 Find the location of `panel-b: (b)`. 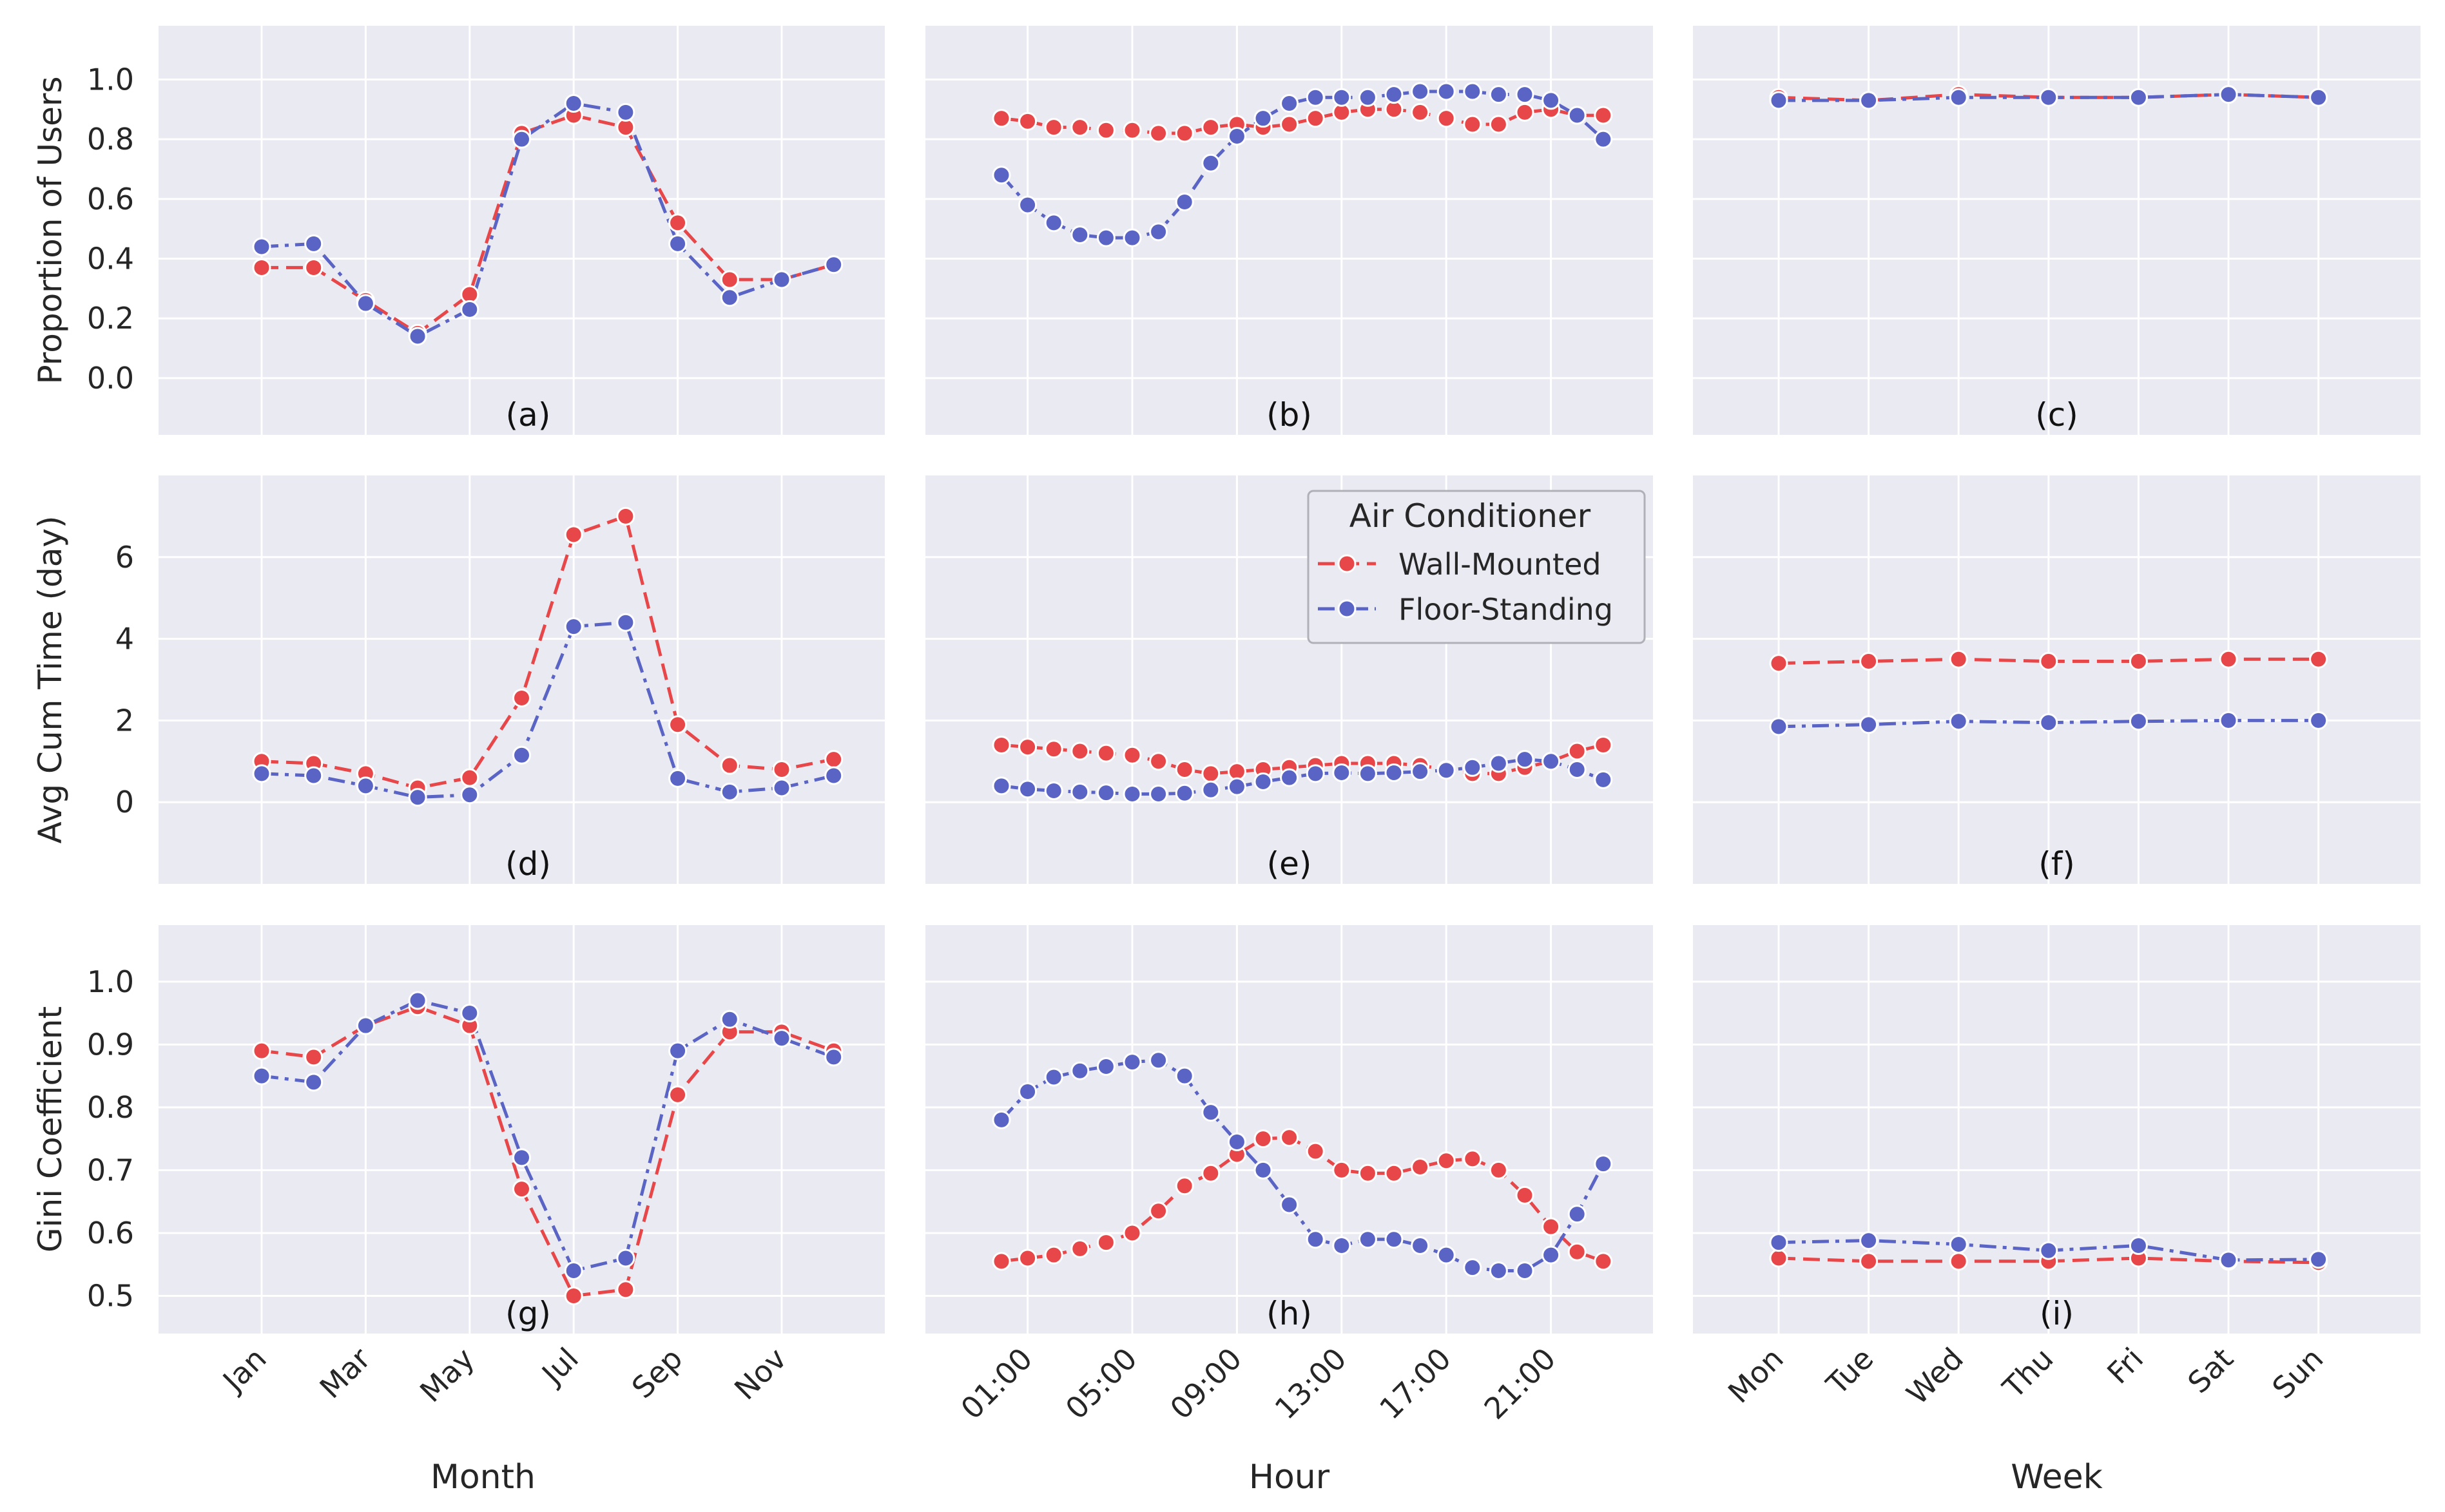

panel-b: (b) is located at coordinates (1289, 230).